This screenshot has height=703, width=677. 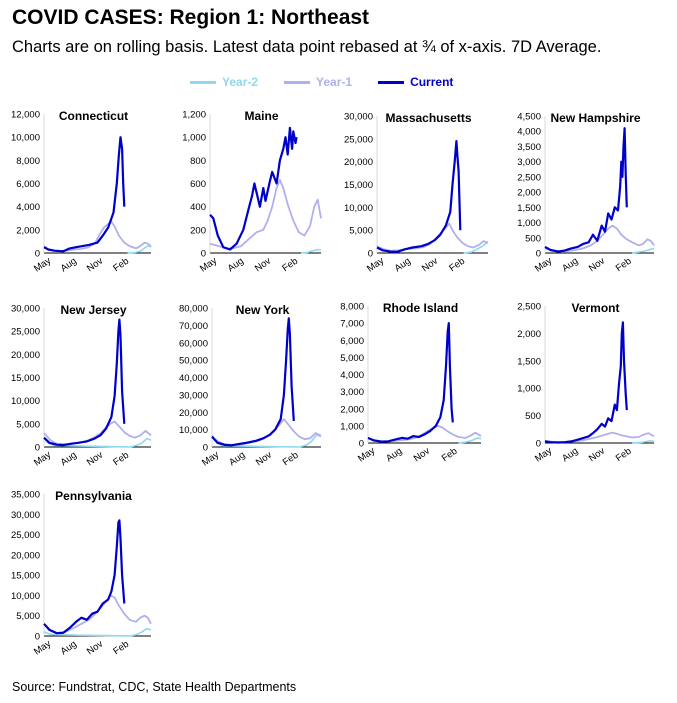 I want to click on chart-title: Pennsylvania, so click(x=93, y=496).